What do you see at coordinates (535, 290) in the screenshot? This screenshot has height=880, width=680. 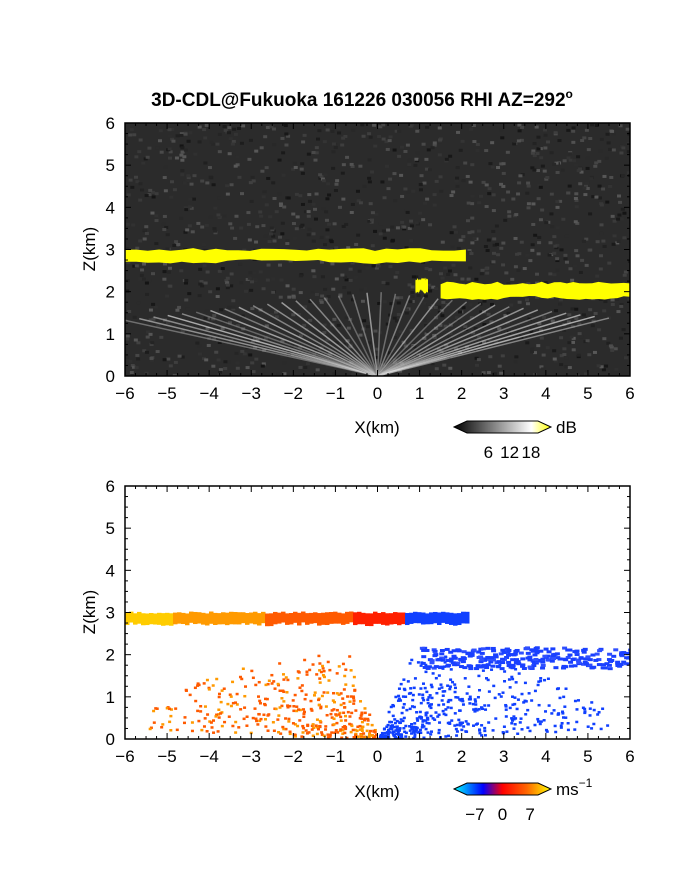 I see `cloud-layer` at bounding box center [535, 290].